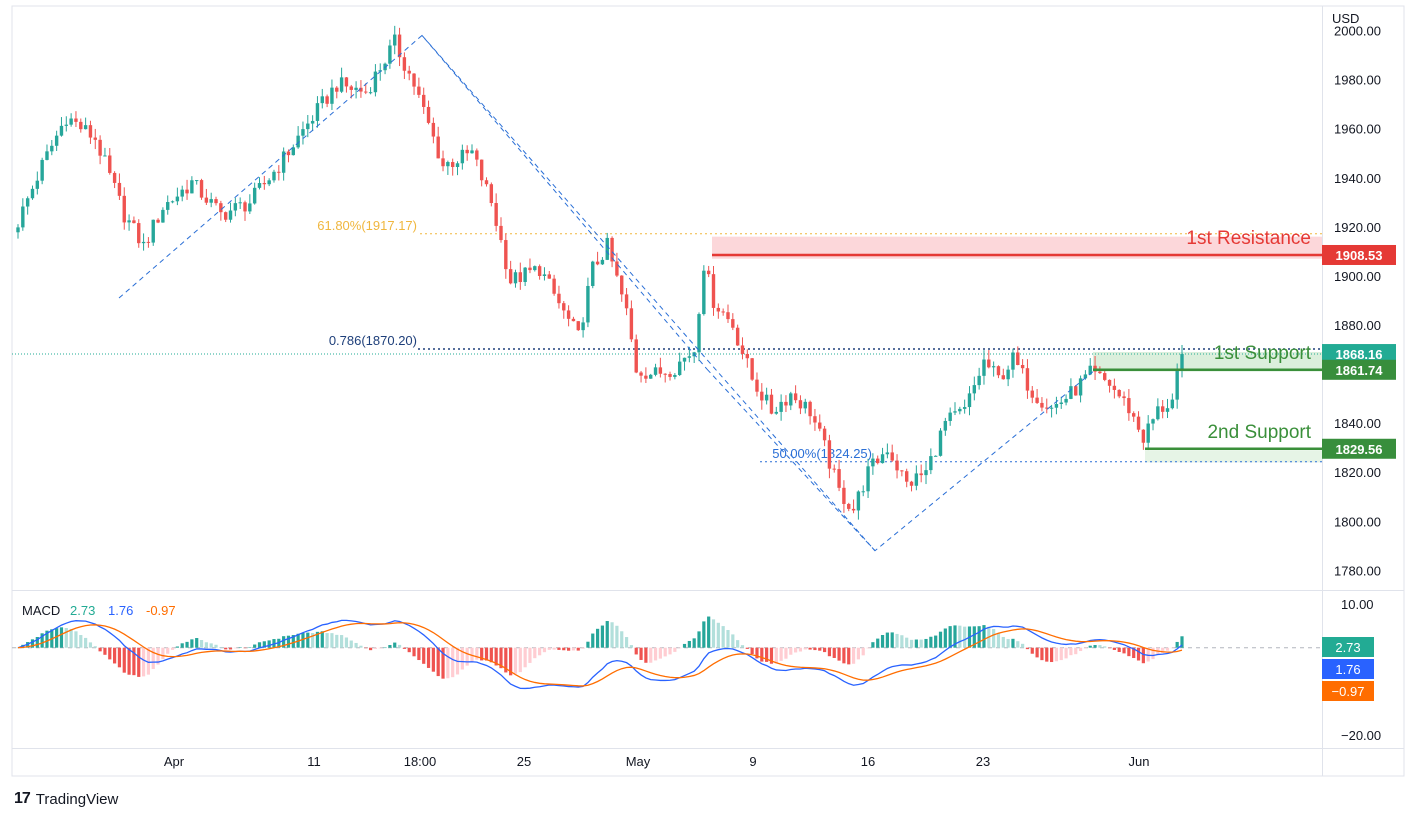 This screenshot has height=821, width=1416. Describe the element at coordinates (1263, 353) in the screenshot. I see `level-label: 1st Support` at that location.